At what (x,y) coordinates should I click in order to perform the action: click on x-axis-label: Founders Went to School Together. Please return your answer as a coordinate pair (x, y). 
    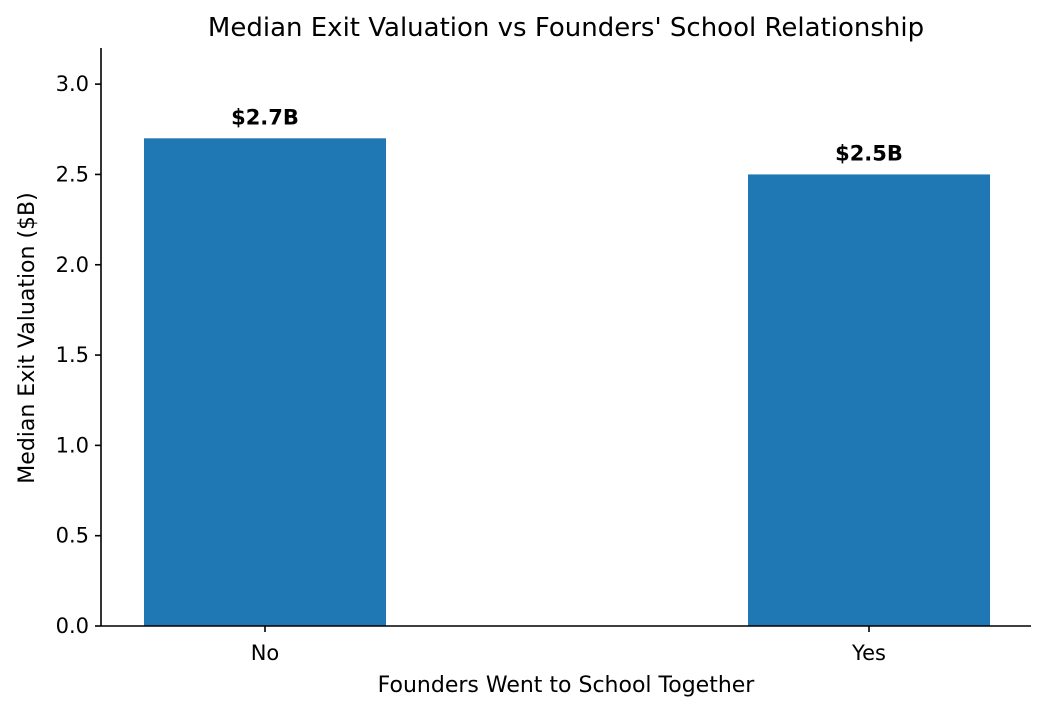
    Looking at the image, I should click on (567, 685).